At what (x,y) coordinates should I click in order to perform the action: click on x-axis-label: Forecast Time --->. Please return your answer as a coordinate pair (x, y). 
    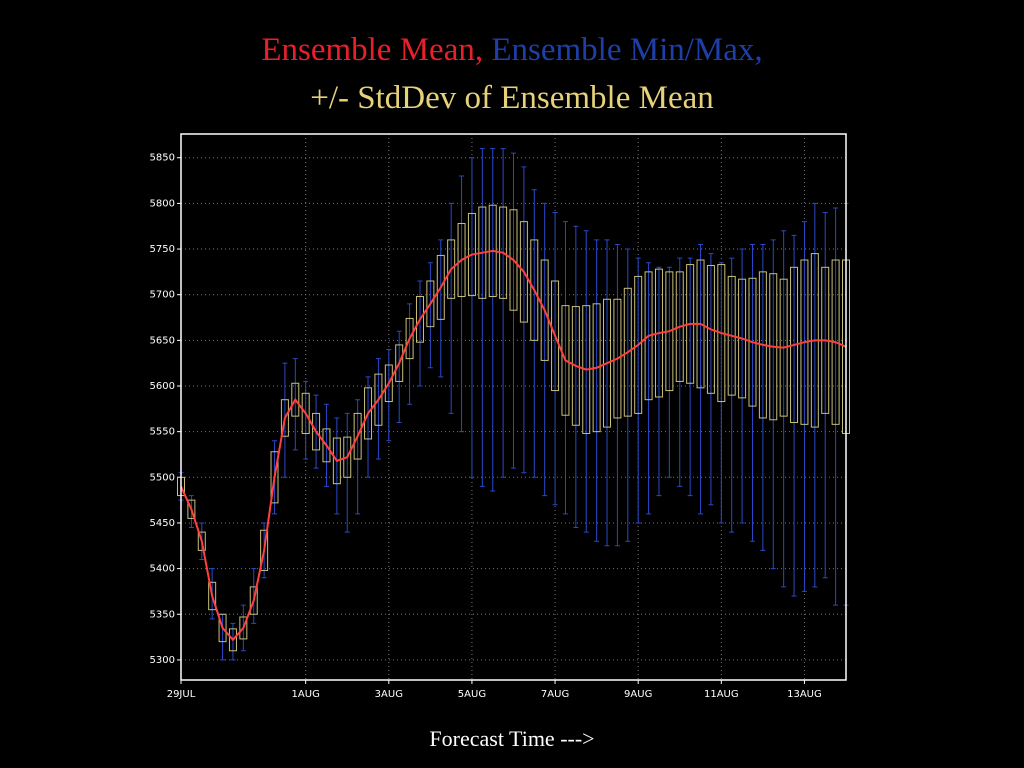
    Looking at the image, I should click on (511, 738).